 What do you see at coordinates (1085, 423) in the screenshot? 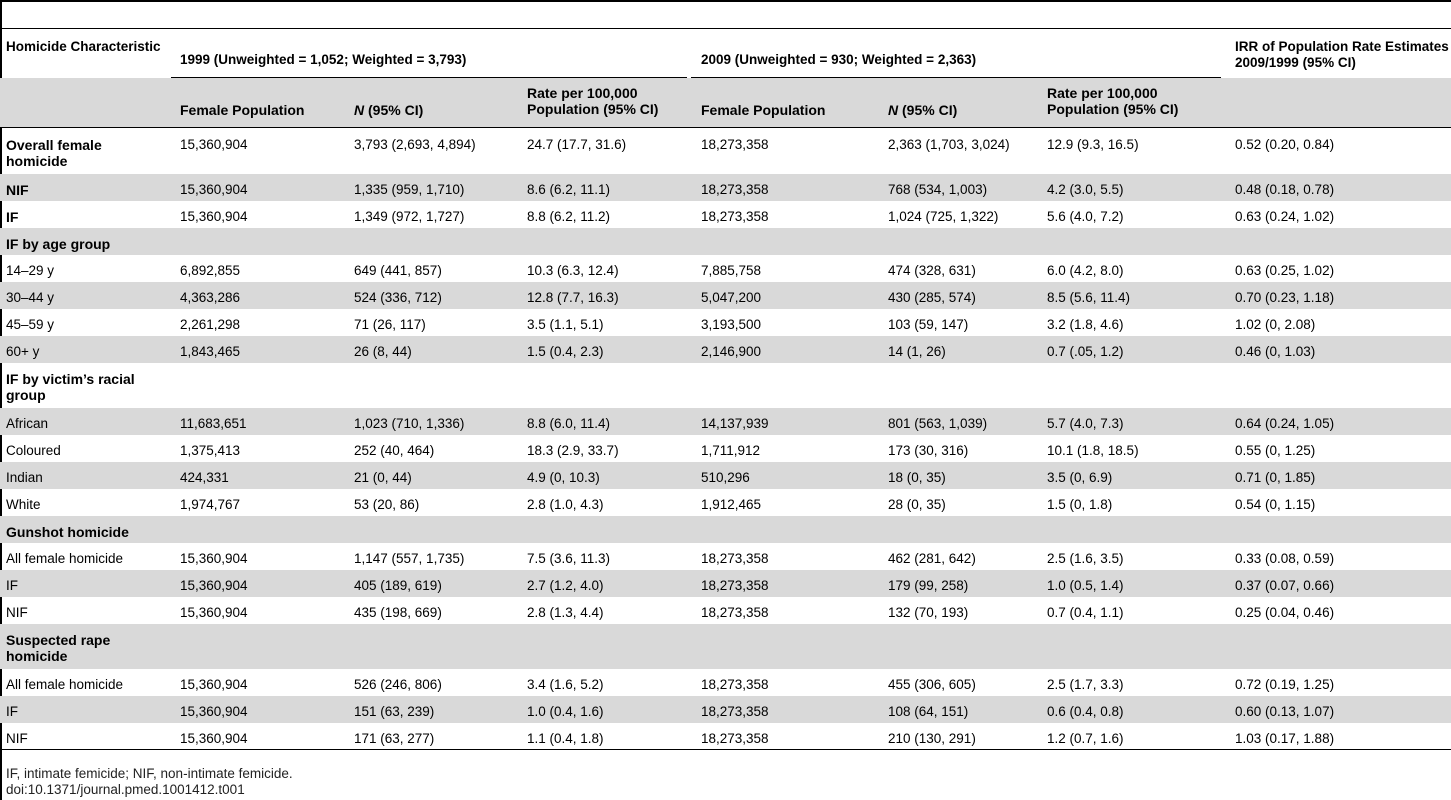
I see `table-cell: 5.7 (4.0, 7.3)` at bounding box center [1085, 423].